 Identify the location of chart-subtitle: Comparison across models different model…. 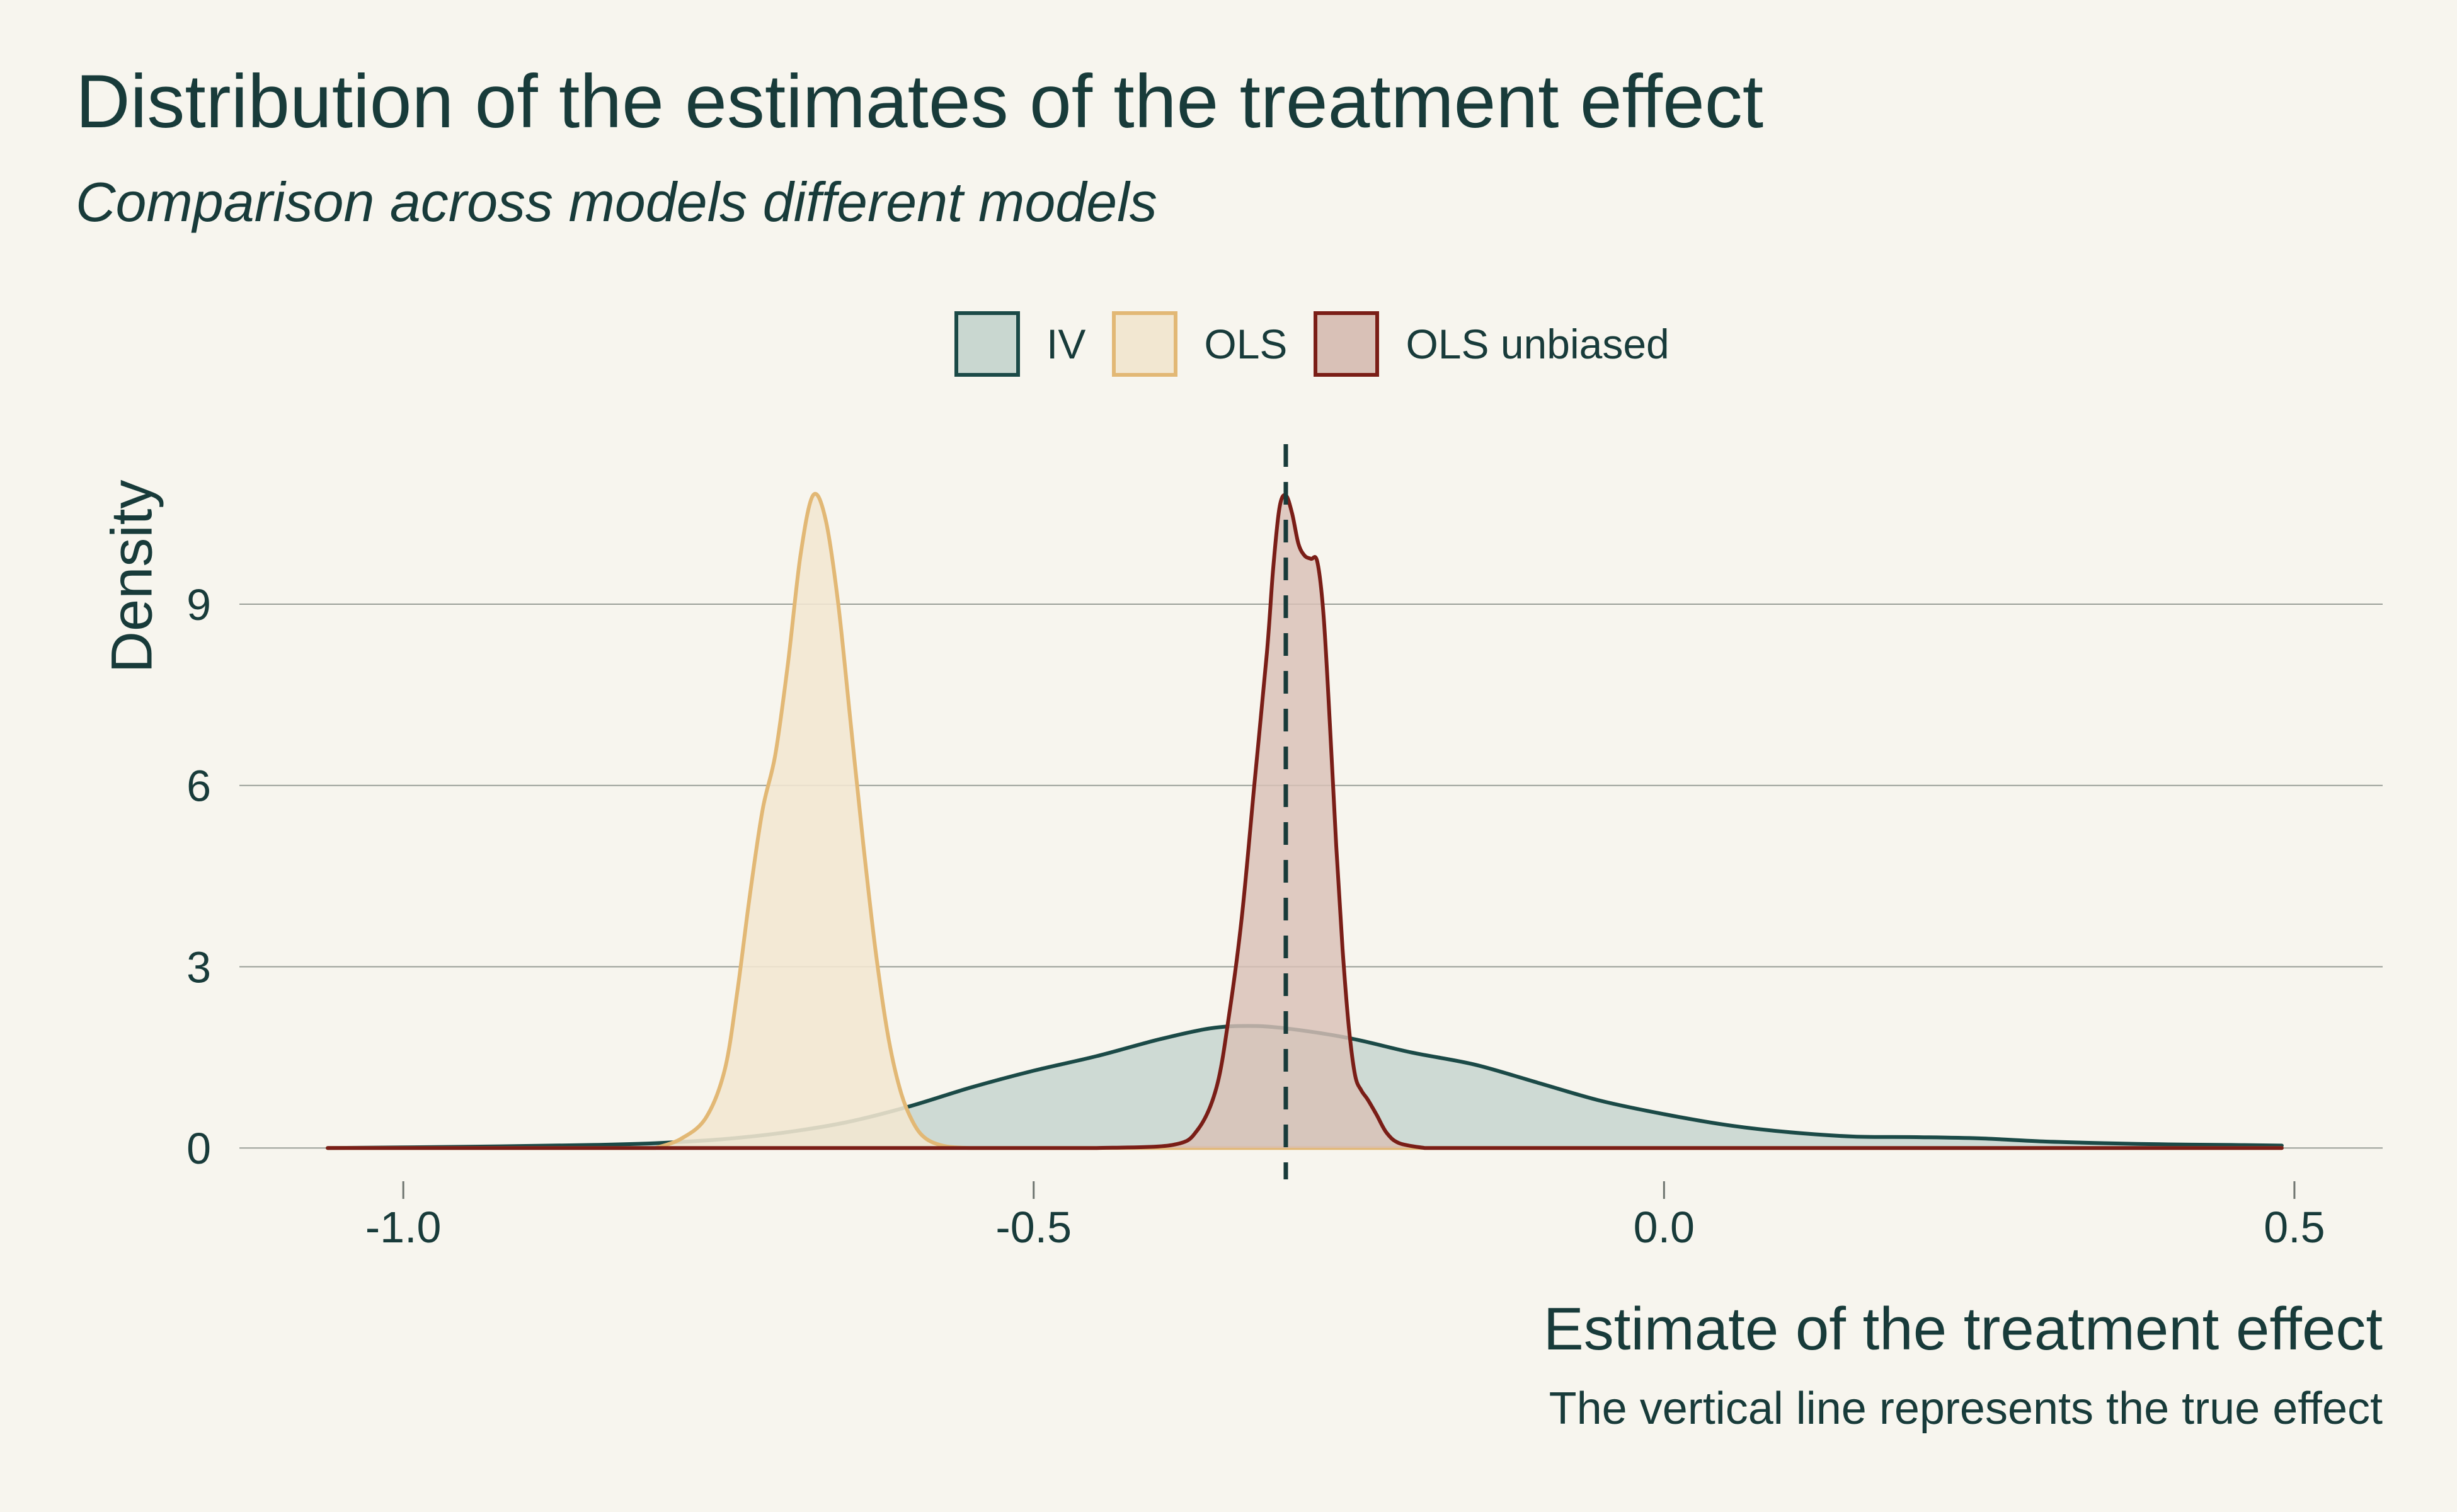
(616, 202).